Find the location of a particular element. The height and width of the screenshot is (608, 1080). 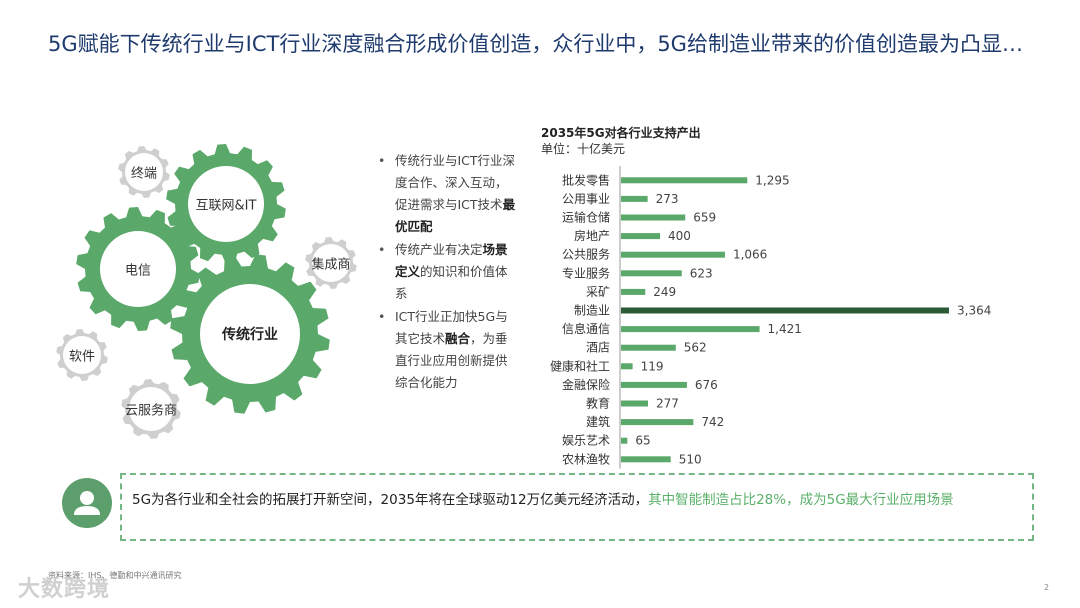

gear-software is located at coordinates (82, 355).